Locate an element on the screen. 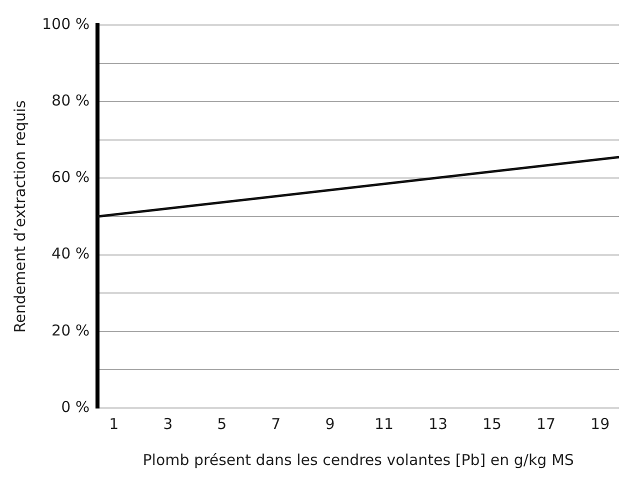 The height and width of the screenshot is (482, 633). x-tick-label: 15 is located at coordinates (492, 423).